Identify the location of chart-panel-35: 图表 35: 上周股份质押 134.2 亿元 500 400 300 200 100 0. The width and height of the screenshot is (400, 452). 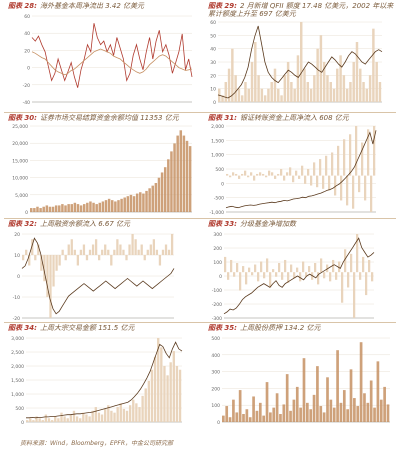
(300, 375).